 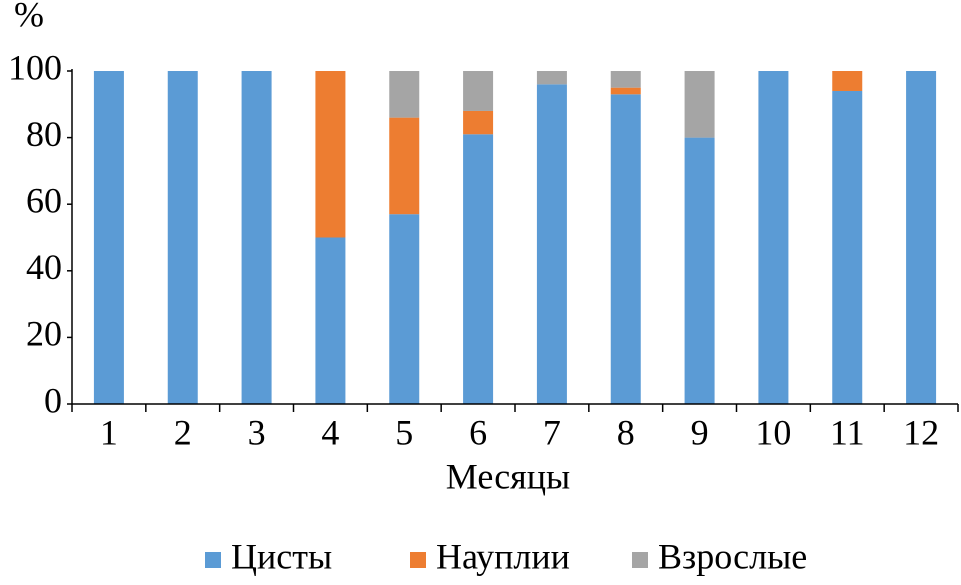 I want to click on legend-label: Науплии, so click(x=503, y=556).